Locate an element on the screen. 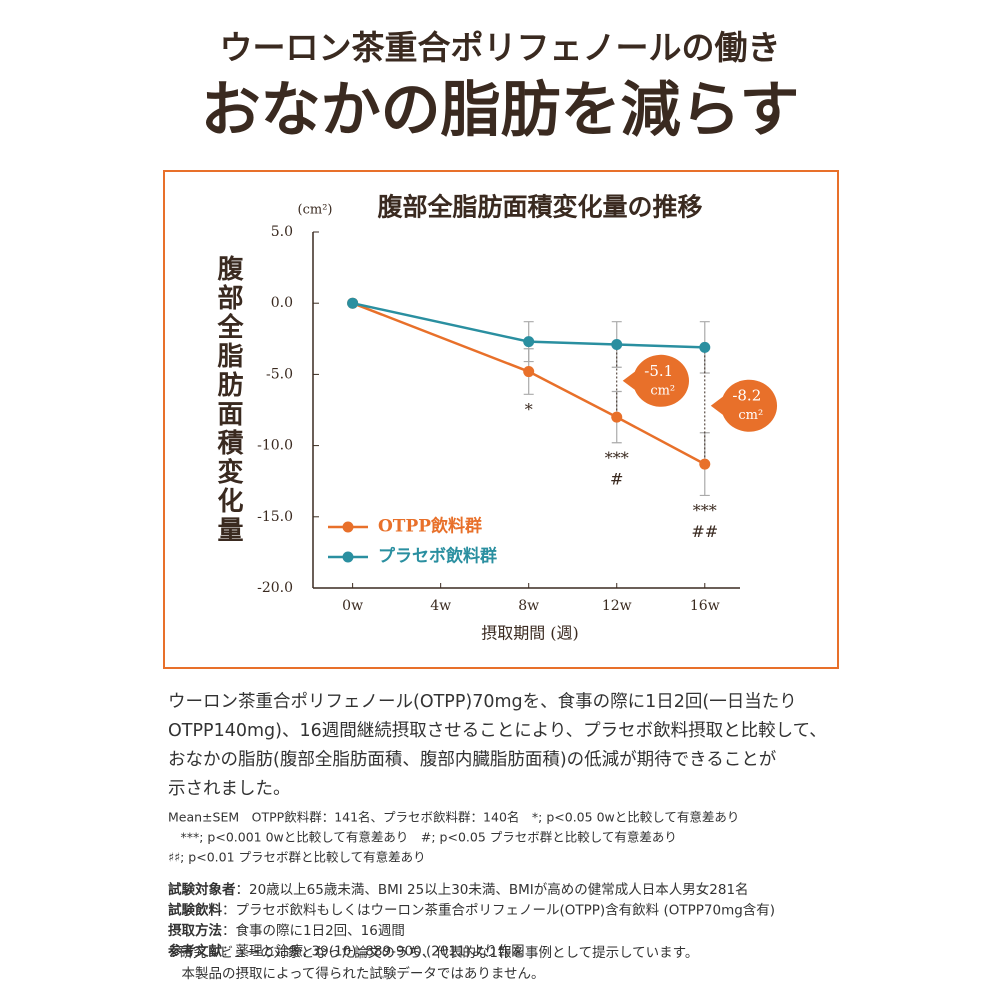  legend-label: プラセボ飲料群 is located at coordinates (437, 556).